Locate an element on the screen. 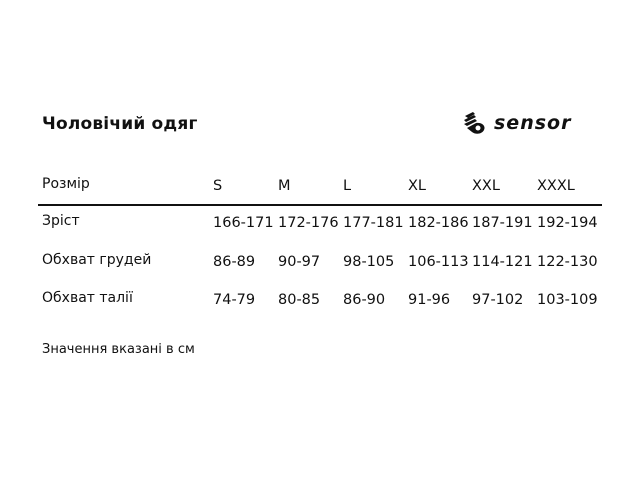  table-cell: 166-171 is located at coordinates (243, 223).